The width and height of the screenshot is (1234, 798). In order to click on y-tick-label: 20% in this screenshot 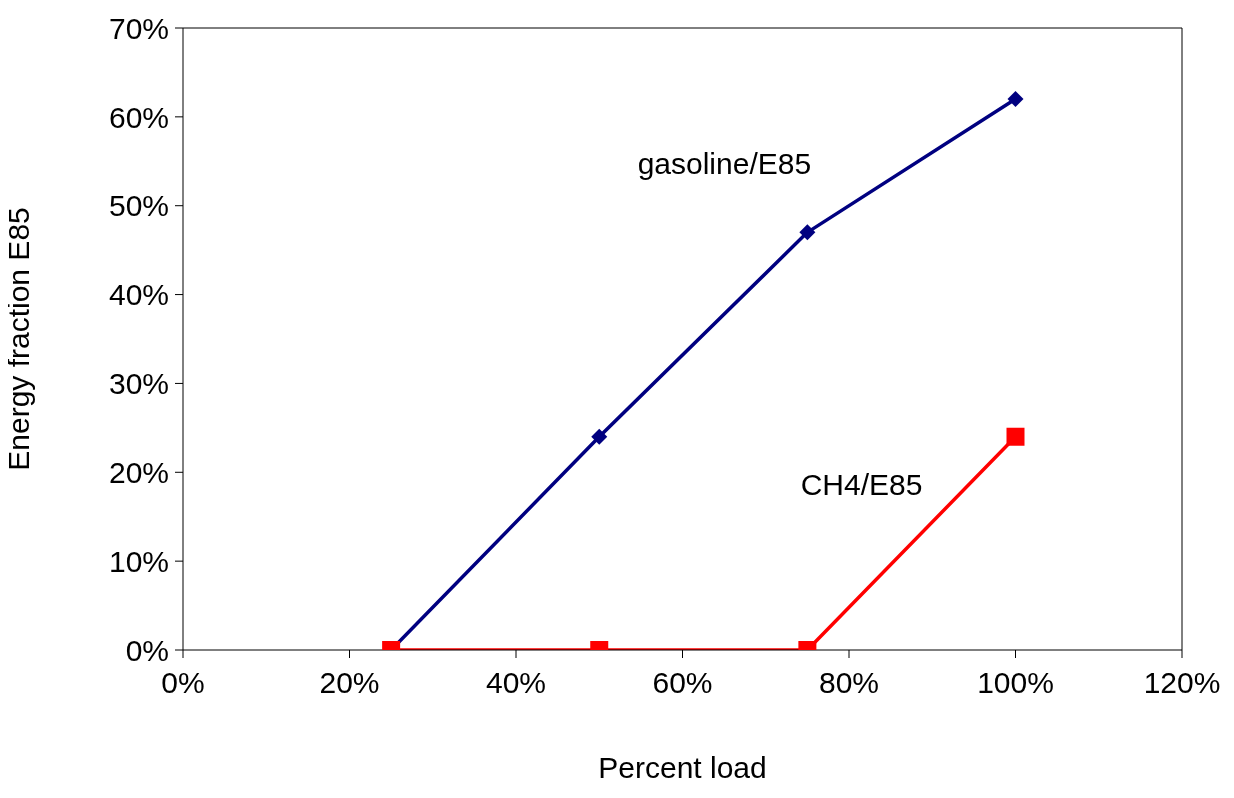, I will do `click(138, 472)`.